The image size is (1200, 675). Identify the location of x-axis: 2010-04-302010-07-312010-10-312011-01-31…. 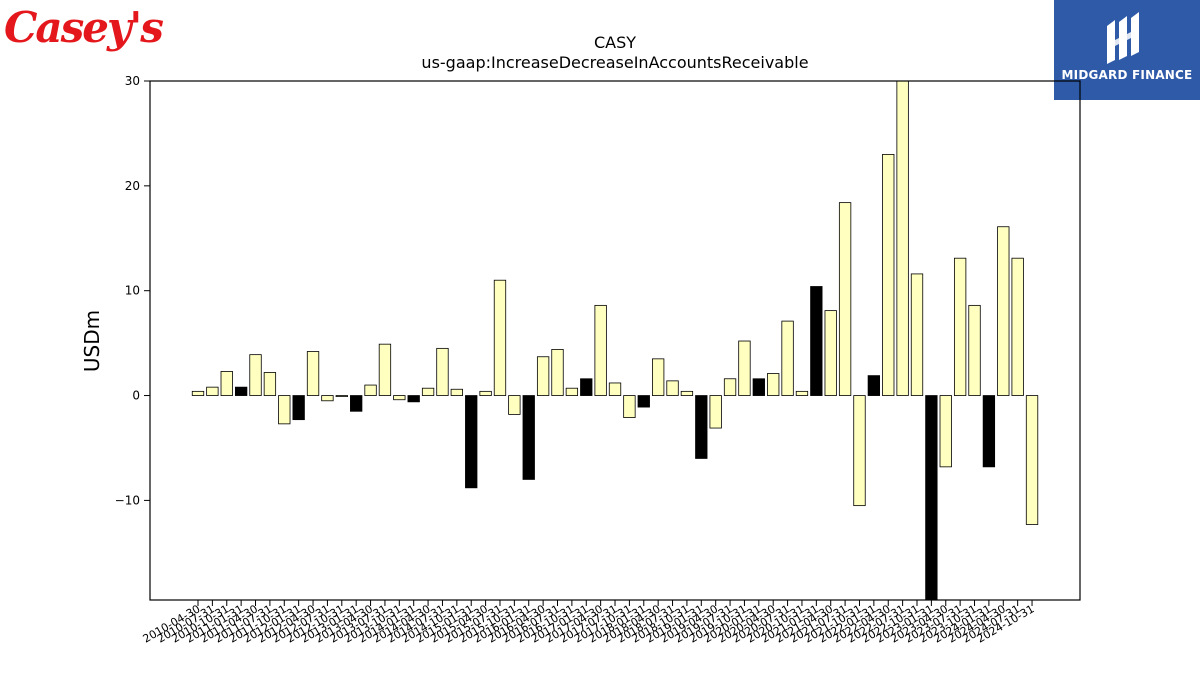
(589, 623).